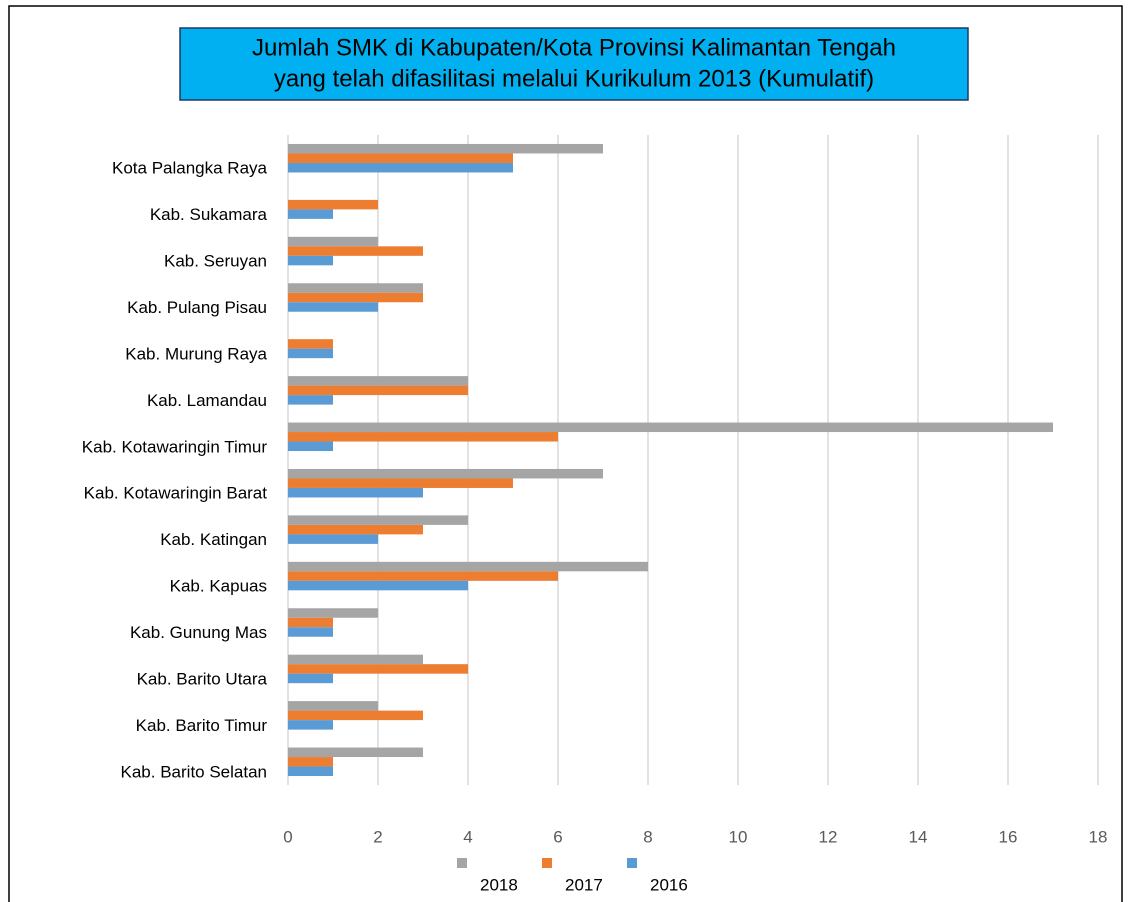  What do you see at coordinates (828, 836) in the screenshot?
I see `x-tick-label: 12` at bounding box center [828, 836].